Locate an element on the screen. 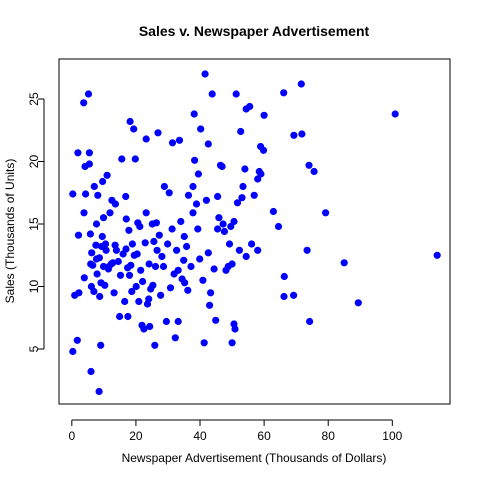  y-tick-label: 25 is located at coordinates (34, 99).